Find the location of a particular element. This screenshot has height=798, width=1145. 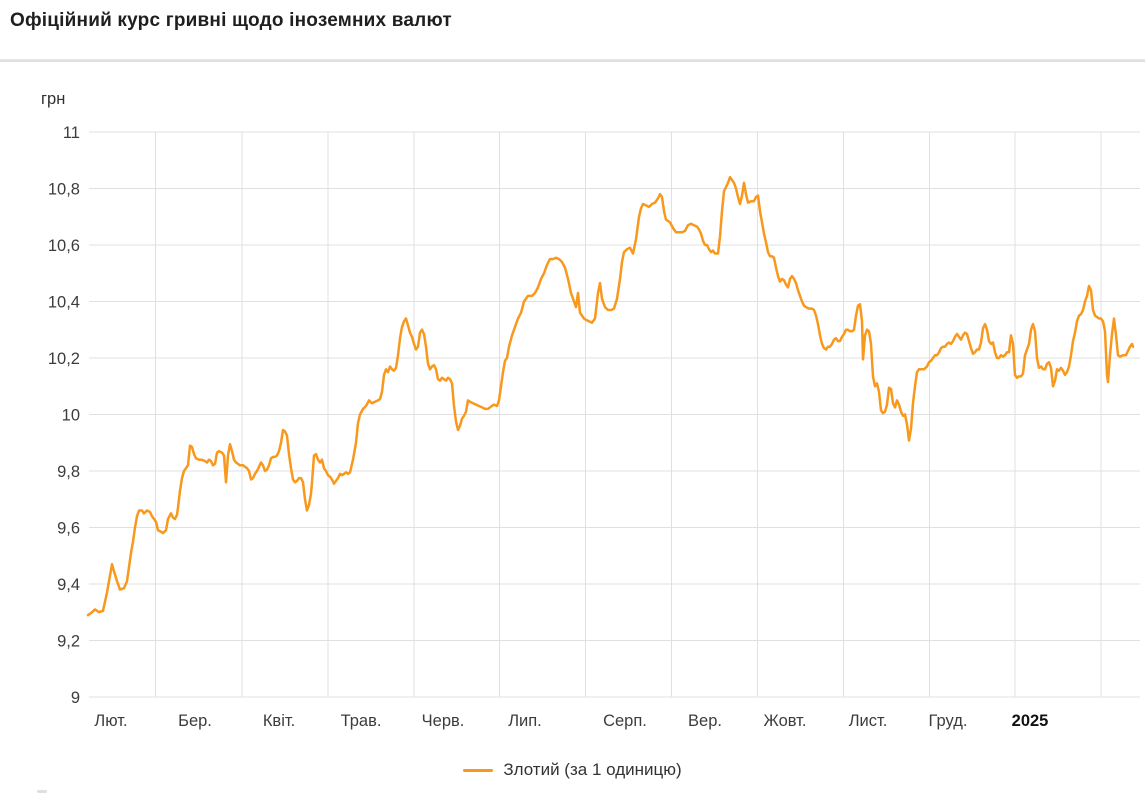

y-tick-label: 10,6 is located at coordinates (64, 246).